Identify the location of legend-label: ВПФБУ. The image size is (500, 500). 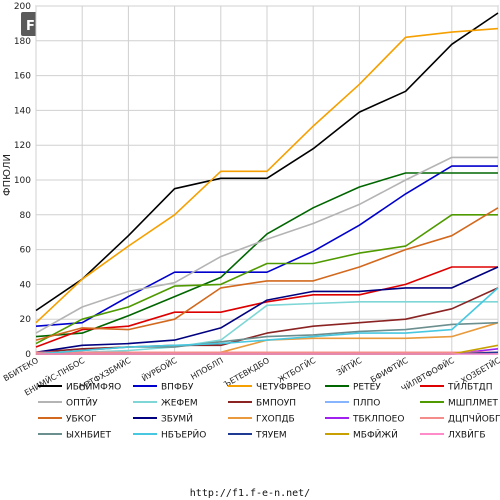
(177, 388).